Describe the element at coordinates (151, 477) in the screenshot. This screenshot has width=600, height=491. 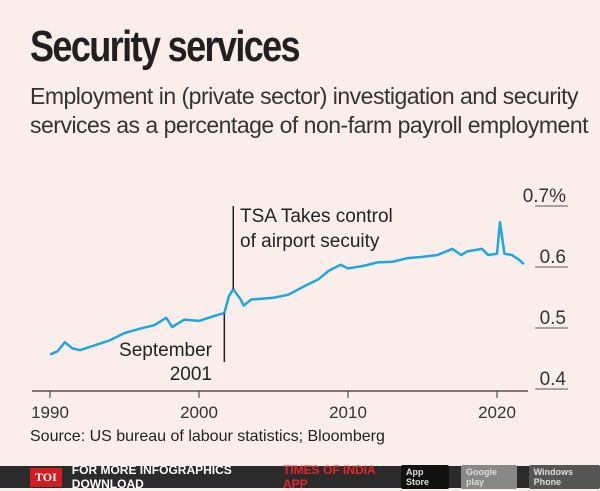
I see `footer-text: FOR MORE INFOGRAPHICS DOWNLOAD` at that location.